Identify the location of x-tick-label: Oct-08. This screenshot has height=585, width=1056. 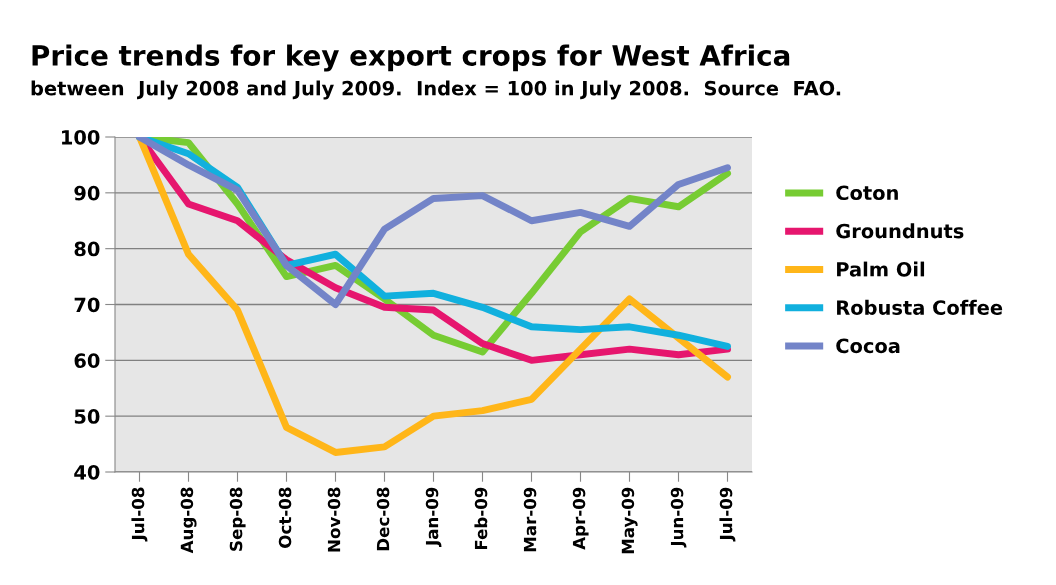
(285, 517).